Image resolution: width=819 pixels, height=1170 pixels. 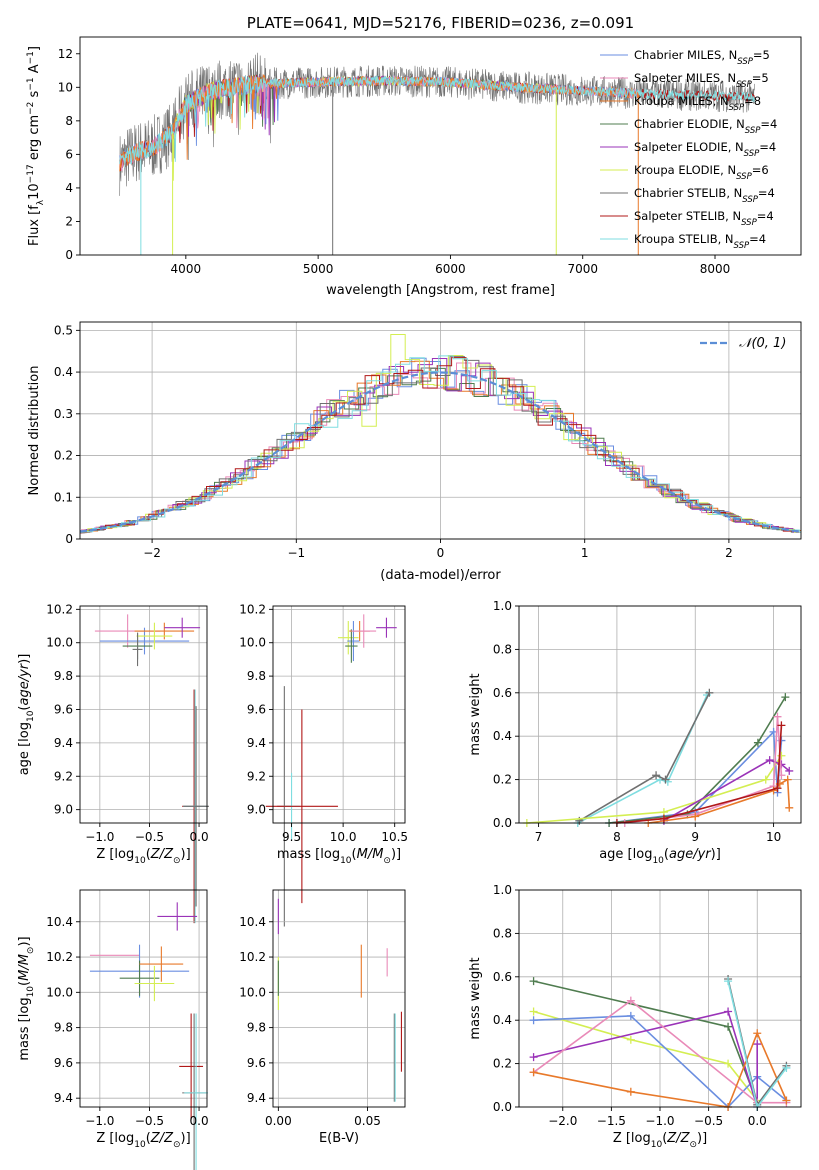 What do you see at coordinates (660, 1140) in the screenshot?
I see `x-axis-label: Z [log10(Z/Z⊙)]` at bounding box center [660, 1140].